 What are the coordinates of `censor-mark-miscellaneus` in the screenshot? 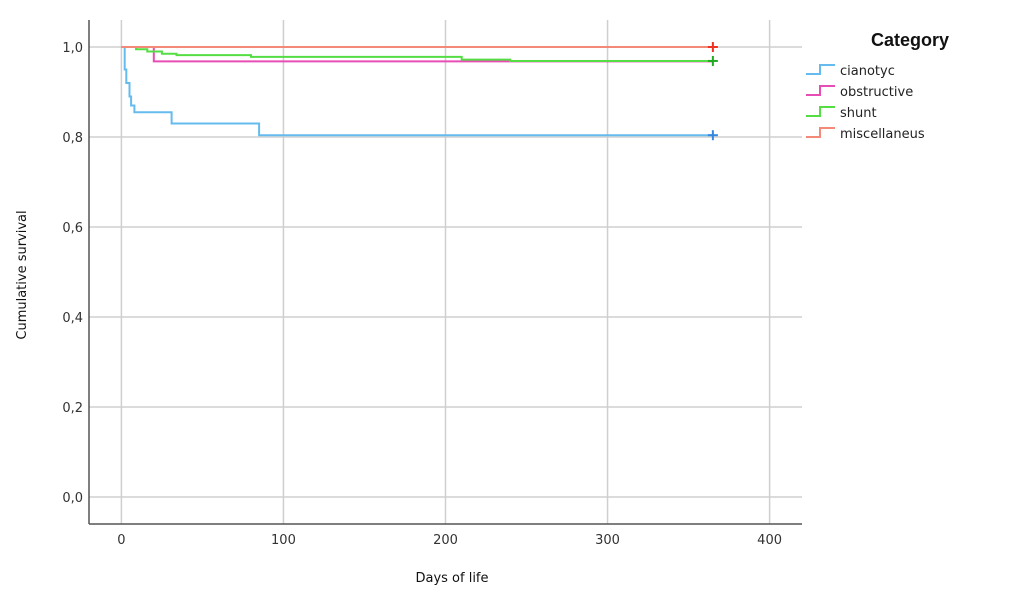 It's located at (712, 47).